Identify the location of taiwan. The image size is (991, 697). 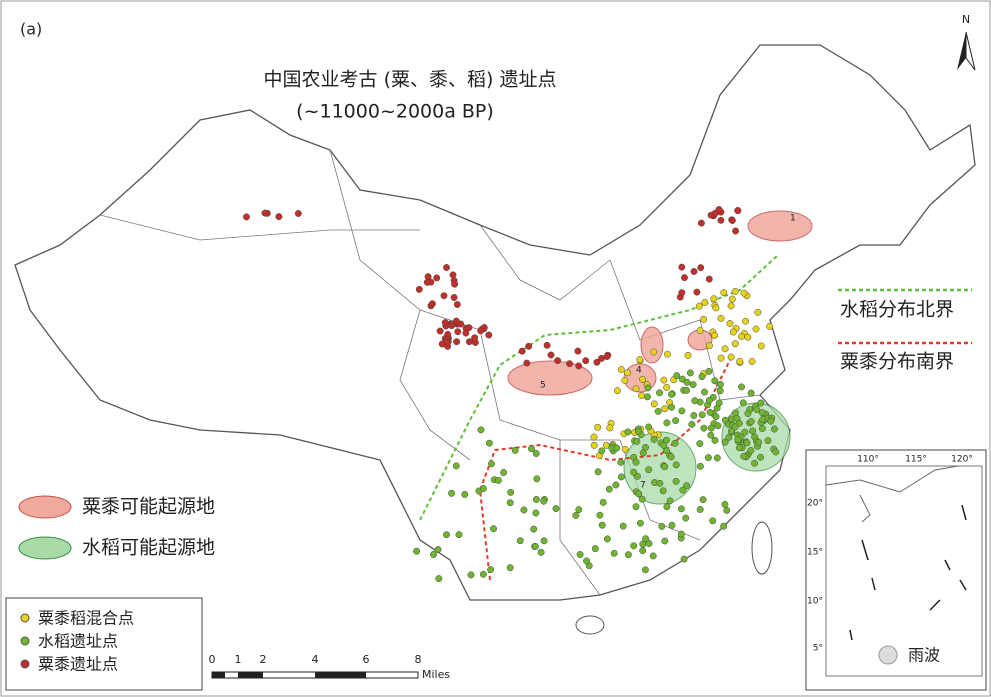
(762, 548).